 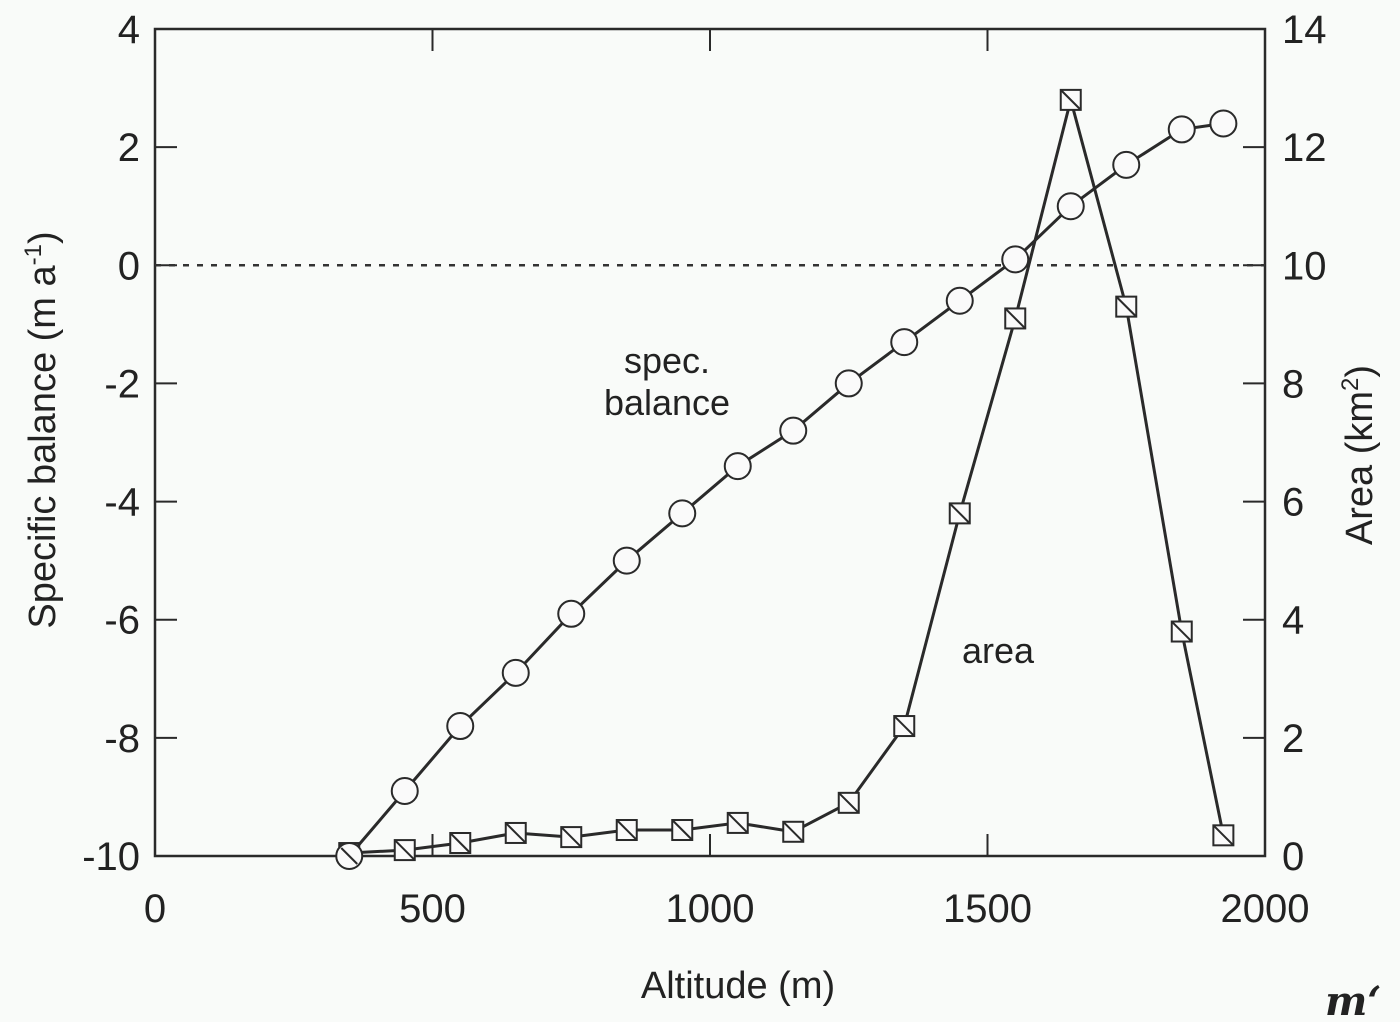 What do you see at coordinates (122, 503) in the screenshot?
I see `y-tick-label-left: -4` at bounding box center [122, 503].